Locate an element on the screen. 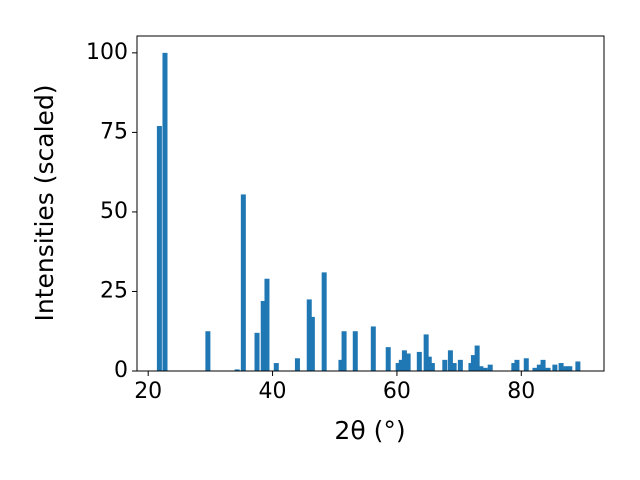  x-axis-label: 2θ (°) is located at coordinates (369, 430).